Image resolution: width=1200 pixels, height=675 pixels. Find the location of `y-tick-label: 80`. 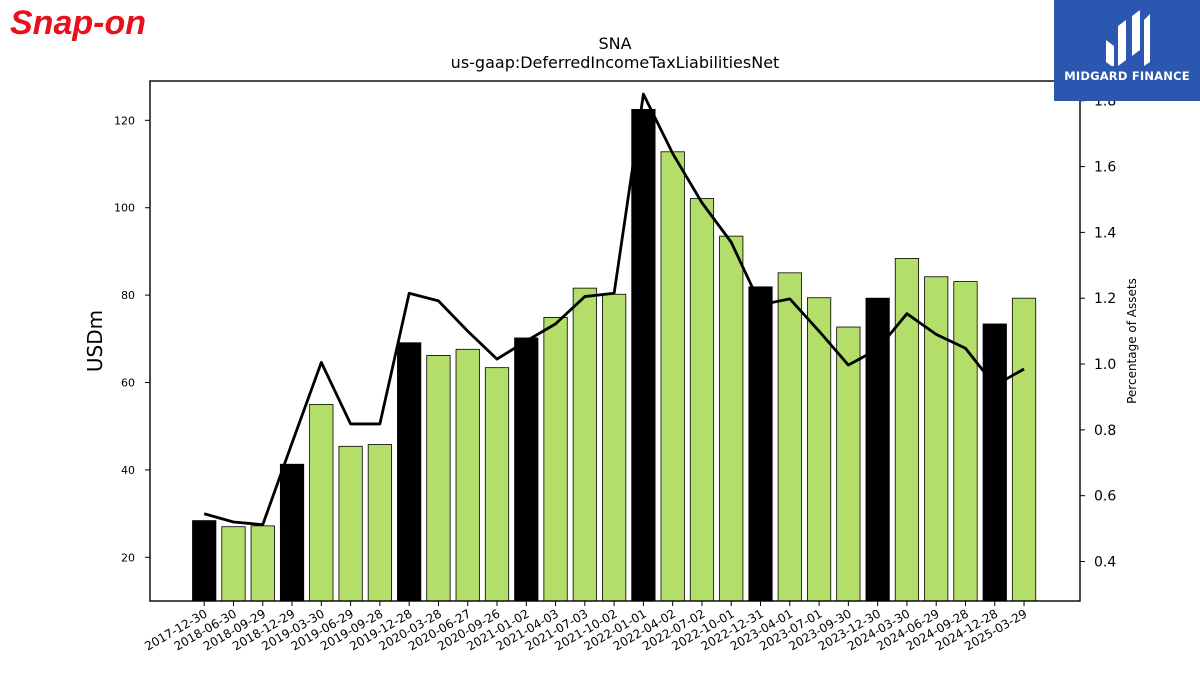

y-tick-label: 80 is located at coordinates (128, 295).